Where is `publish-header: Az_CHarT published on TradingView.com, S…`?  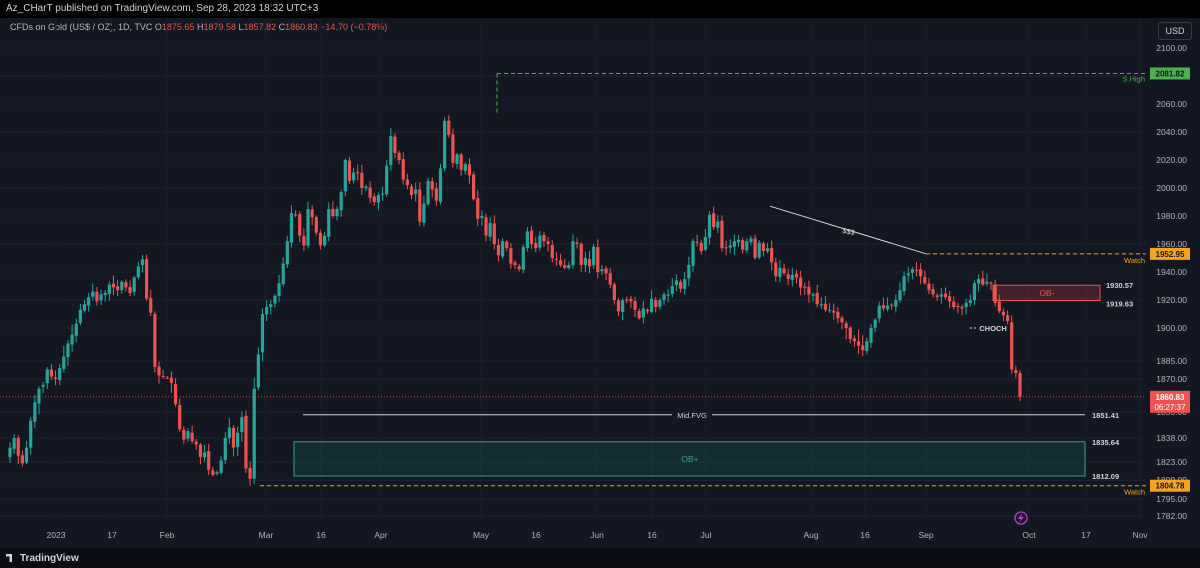
publish-header: Az_CHarT published on TradingView.com, S… is located at coordinates (600, 9).